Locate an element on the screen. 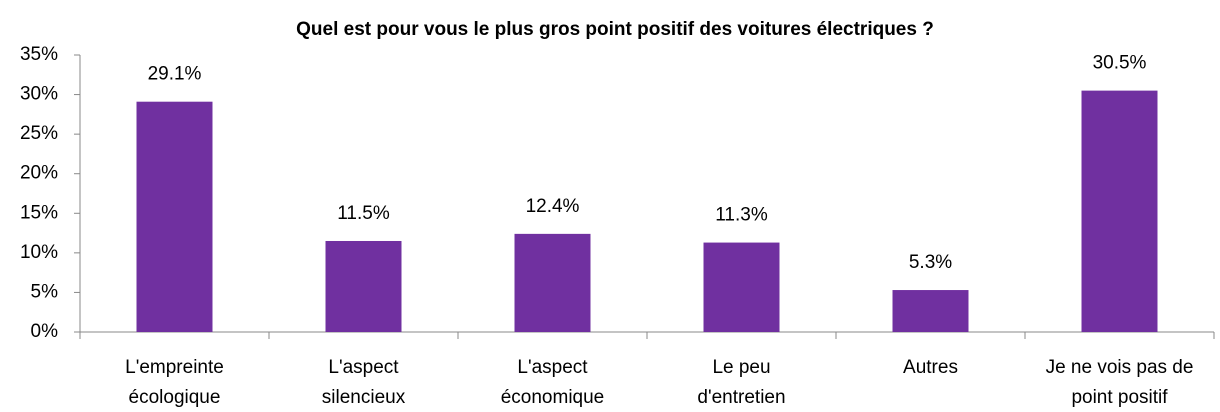 The width and height of the screenshot is (1220, 412). x-tick-label: Le peu is located at coordinates (741, 367).